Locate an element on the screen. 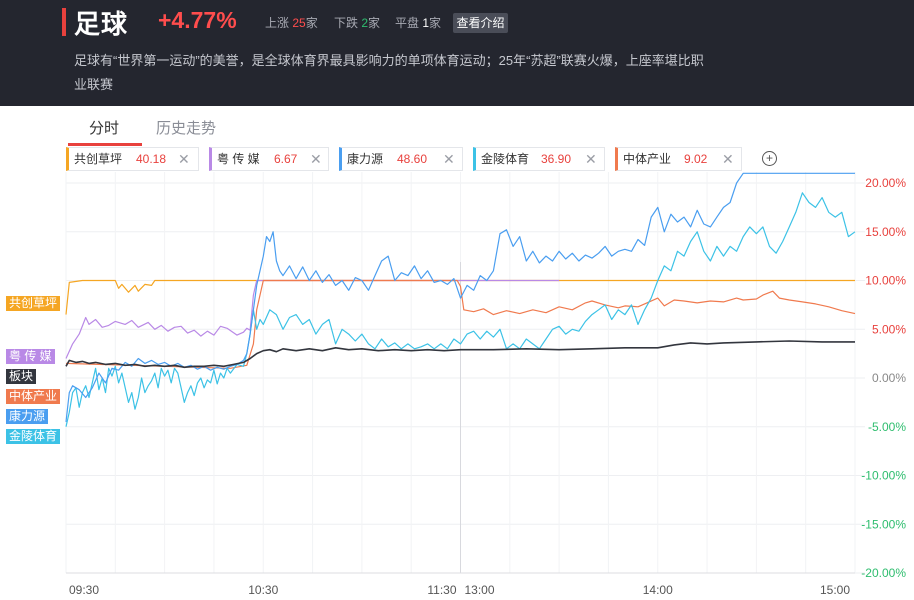  stock-chip-zhongti: 中体产业 9.02 ✕ is located at coordinates (678, 159).